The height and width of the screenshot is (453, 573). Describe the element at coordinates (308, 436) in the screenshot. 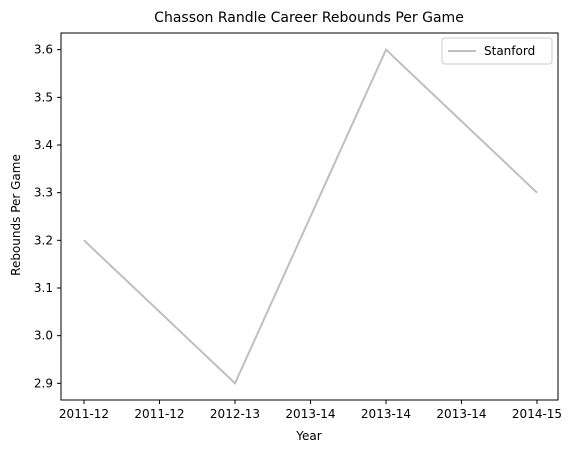

I see `x-axis-label: Year` at that location.